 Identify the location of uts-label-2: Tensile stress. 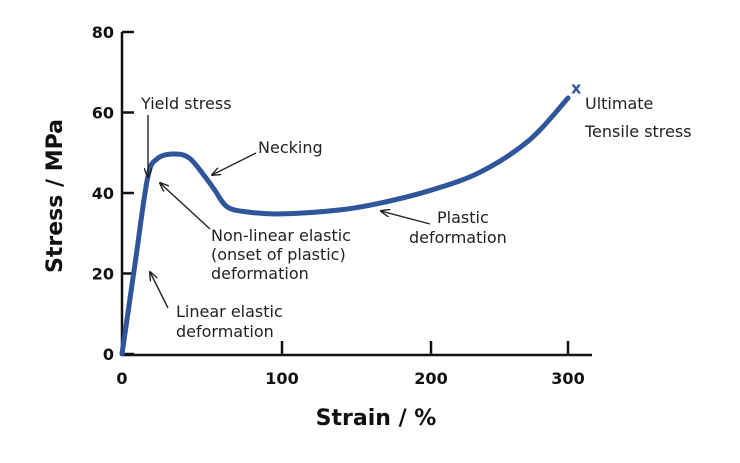
(638, 131).